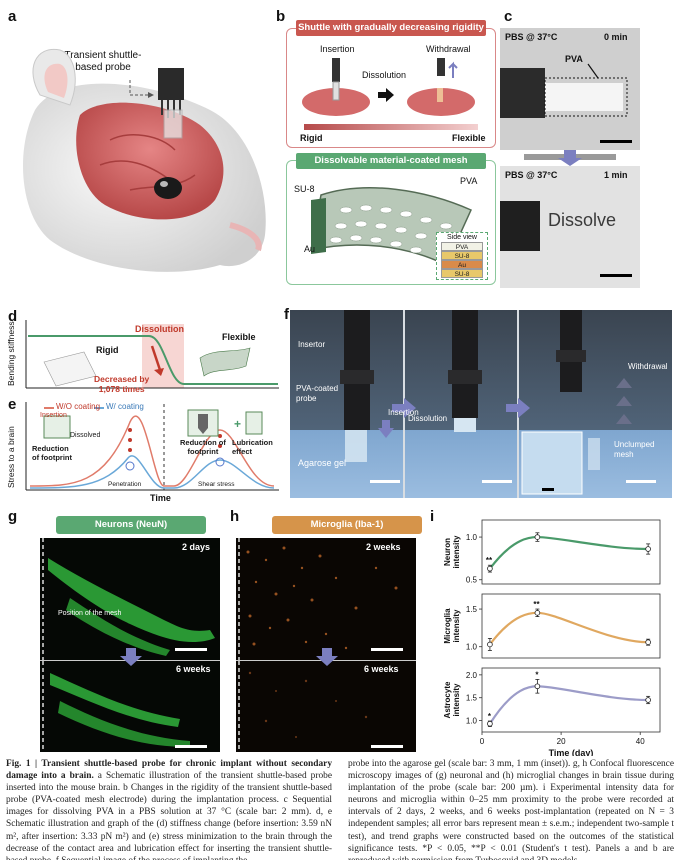 The width and height of the screenshot is (680, 860). I want to click on chart-i-ylabel-1: Microgliaintensity, so click(452, 626).